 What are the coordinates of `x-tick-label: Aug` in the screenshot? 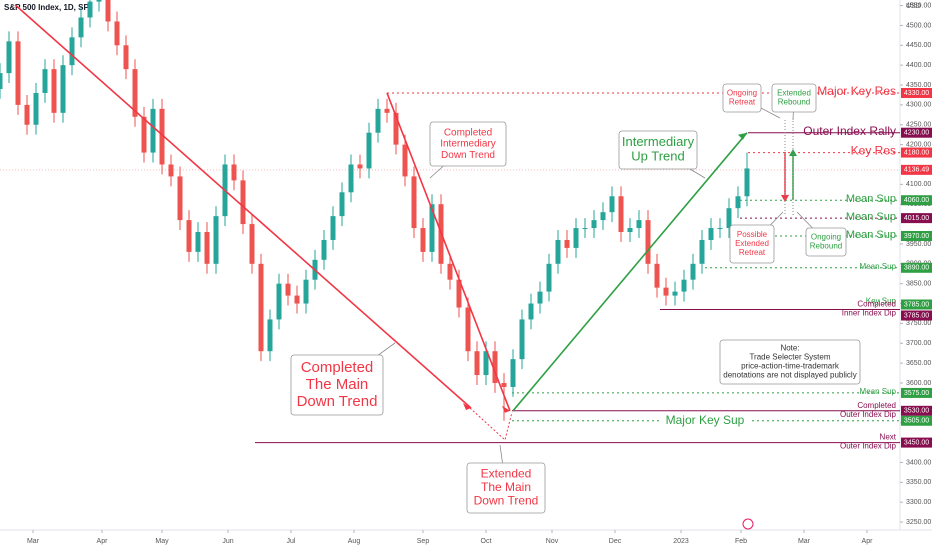 It's located at (354, 541).